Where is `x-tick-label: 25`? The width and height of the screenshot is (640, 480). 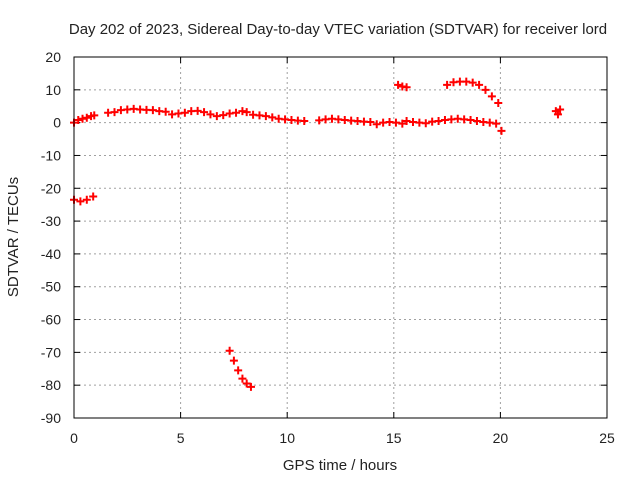
x-tick-label: 25 is located at coordinates (607, 438).